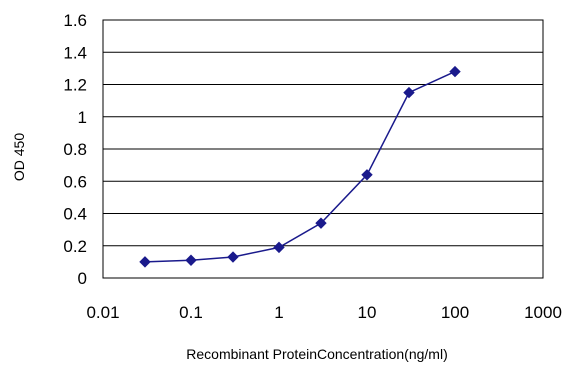 Image resolution: width=574 pixels, height=370 pixels. What do you see at coordinates (191, 312) in the screenshot?
I see `x-tick-label: 0.1` at bounding box center [191, 312].